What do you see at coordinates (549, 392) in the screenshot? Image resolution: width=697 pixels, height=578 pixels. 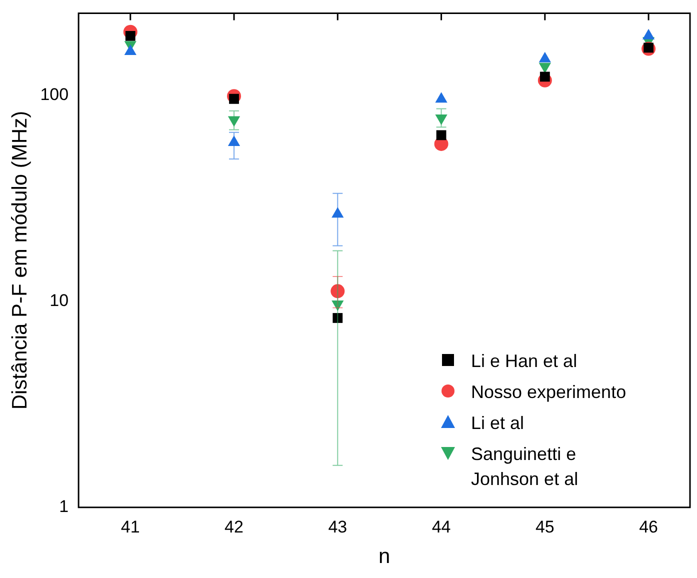 I see `legend-label: Nosso experimento` at bounding box center [549, 392].